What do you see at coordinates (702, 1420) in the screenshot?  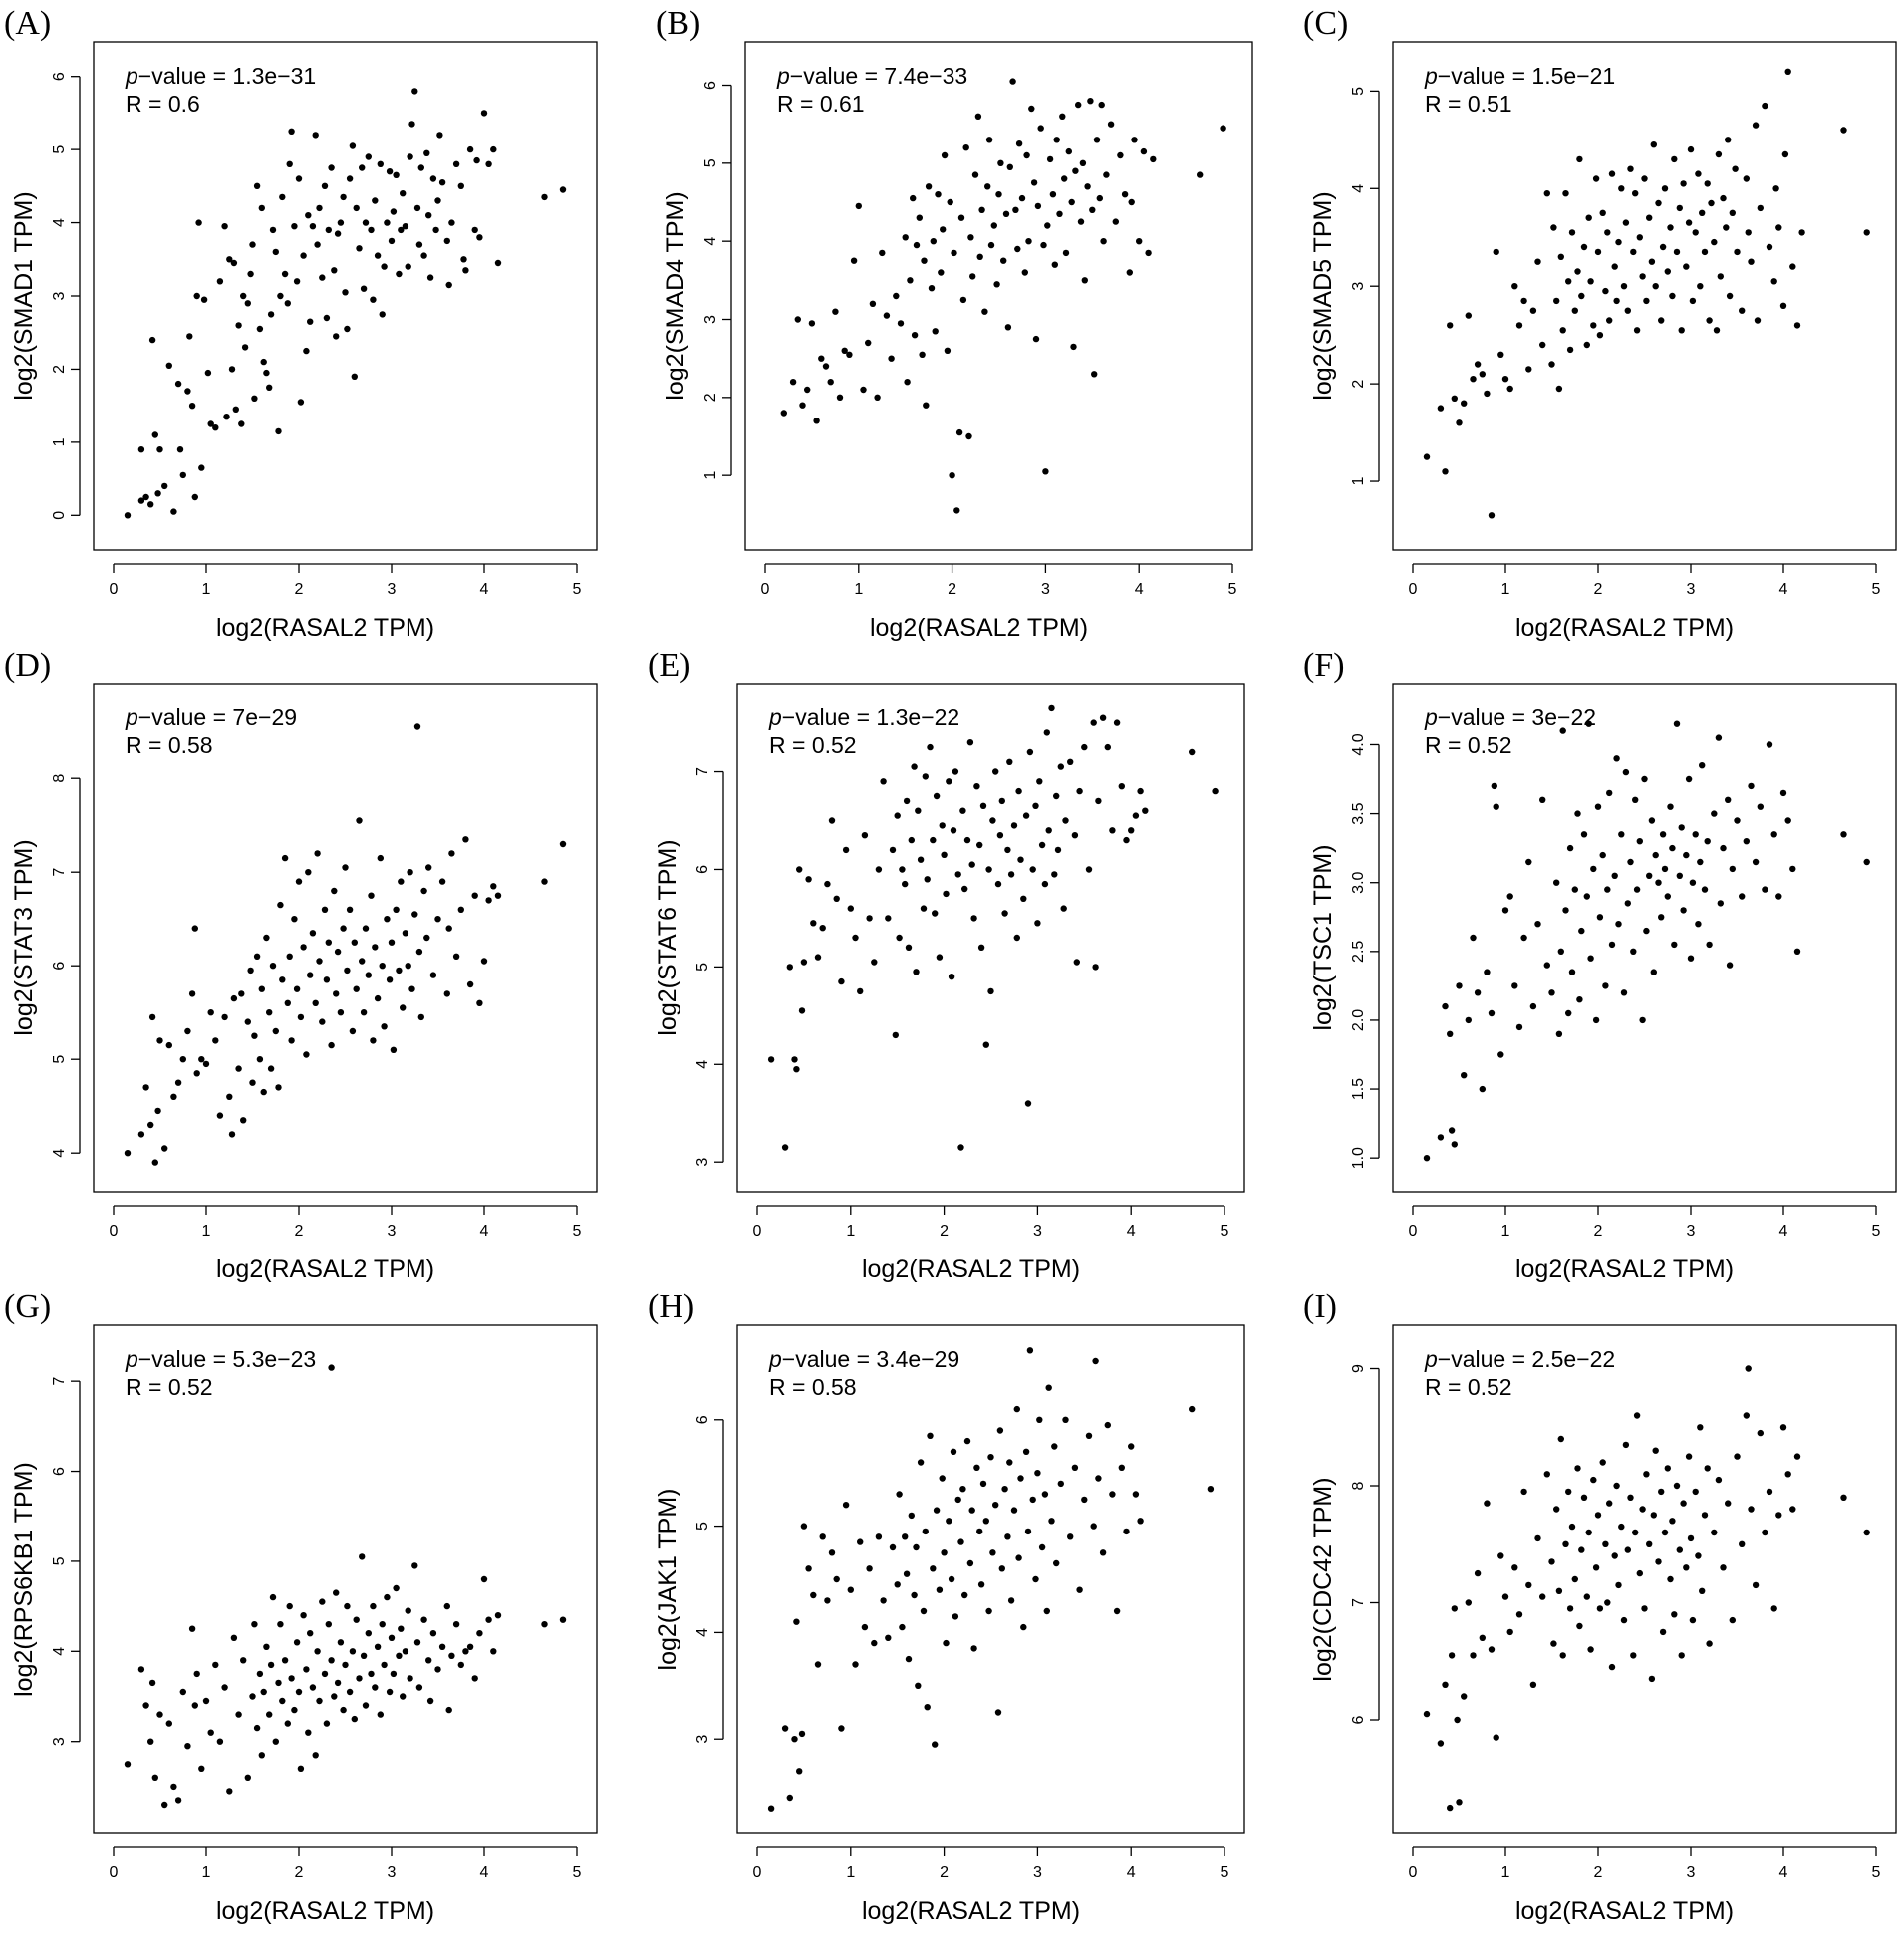 I see `y-tick-label: 6` at bounding box center [702, 1420].